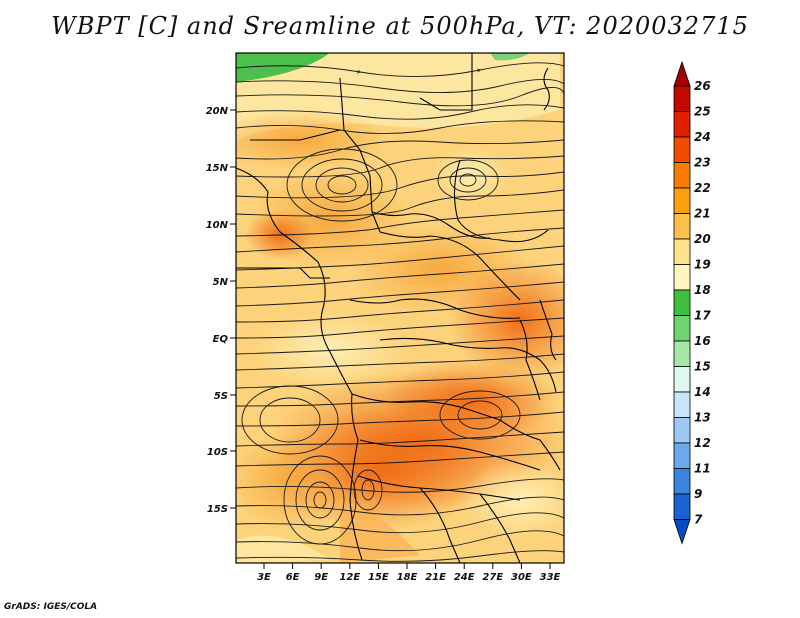 Image resolution: width=800 pixels, height=618 pixels. What do you see at coordinates (217, 168) in the screenshot?
I see `lat-tick-label: 15N` at bounding box center [217, 168].